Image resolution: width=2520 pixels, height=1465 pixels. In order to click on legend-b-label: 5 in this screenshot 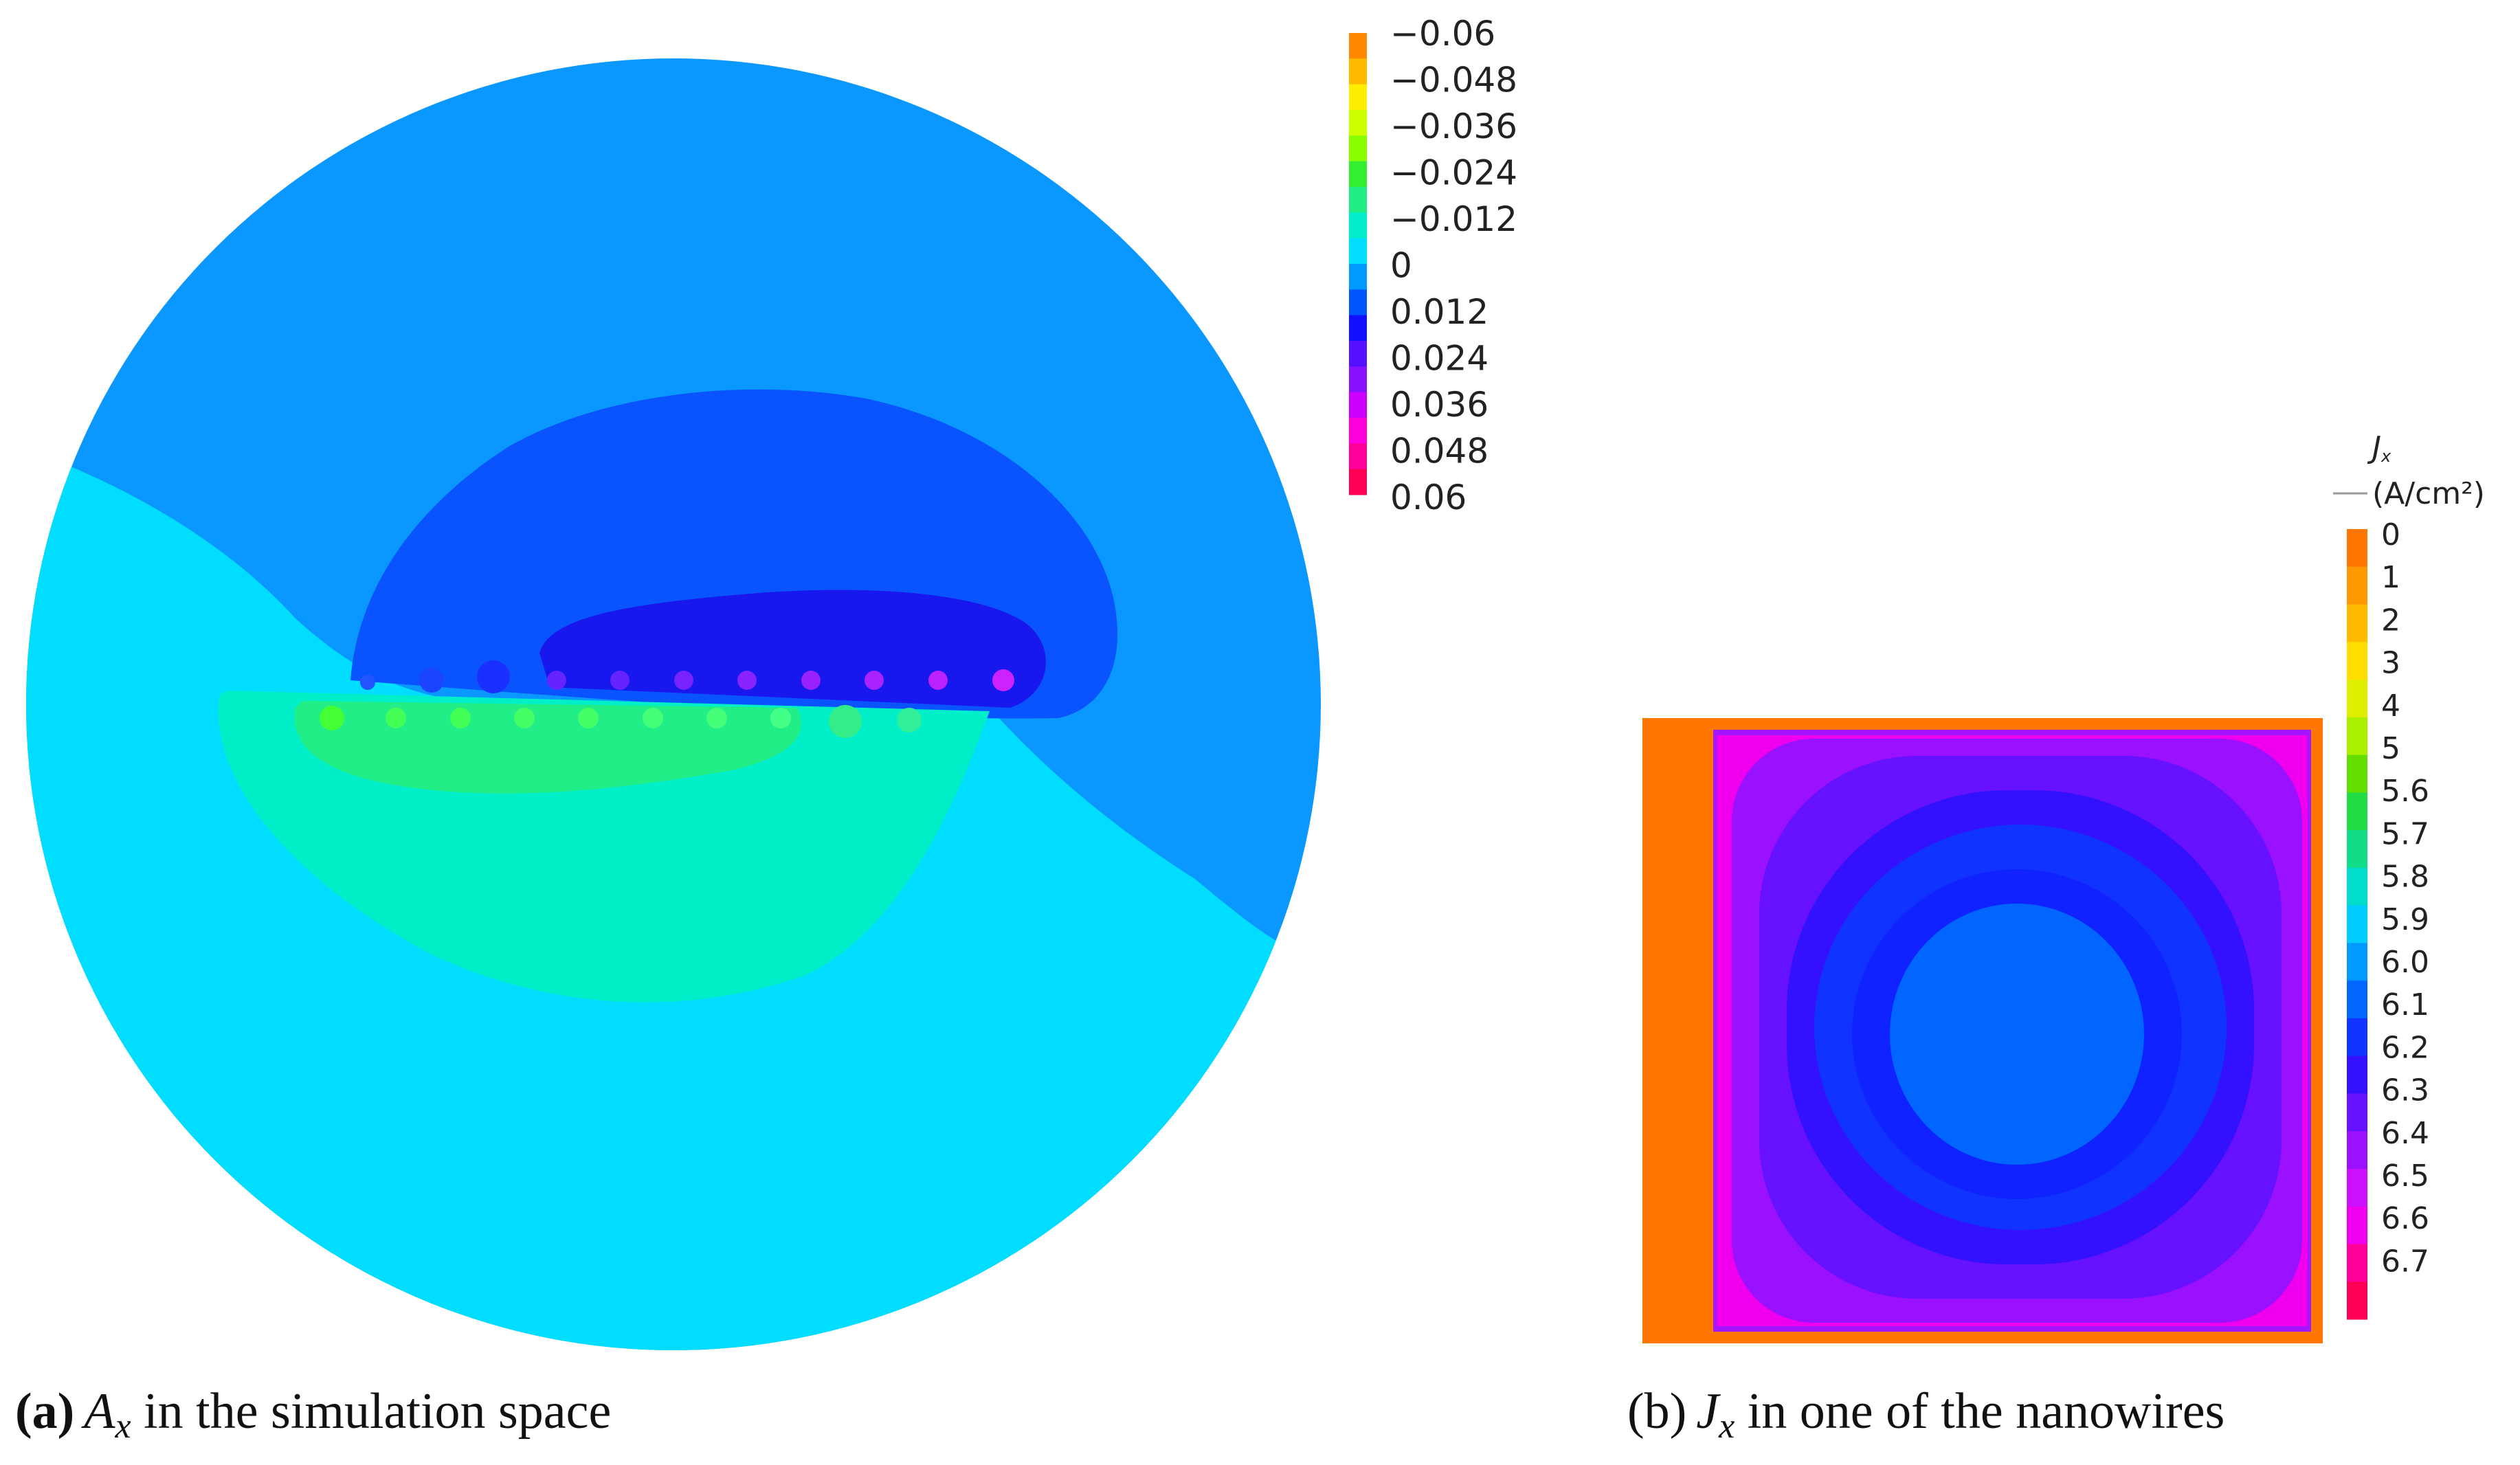, I will do `click(2390, 749)`.